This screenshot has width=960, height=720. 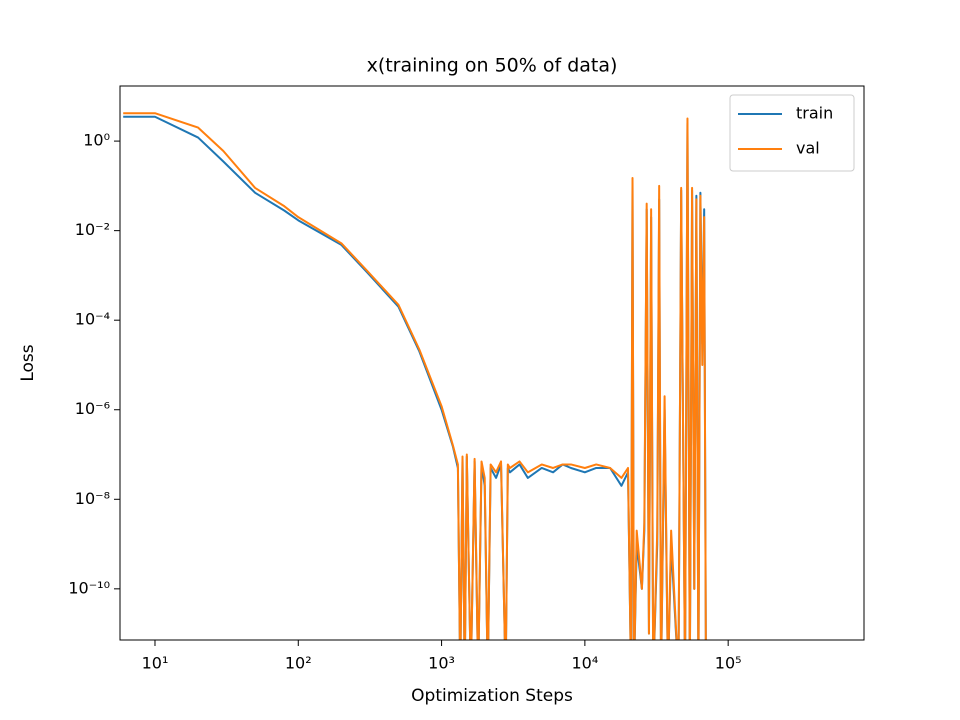 I want to click on y-tick-label: 10⁻⁴, so click(x=92, y=319).